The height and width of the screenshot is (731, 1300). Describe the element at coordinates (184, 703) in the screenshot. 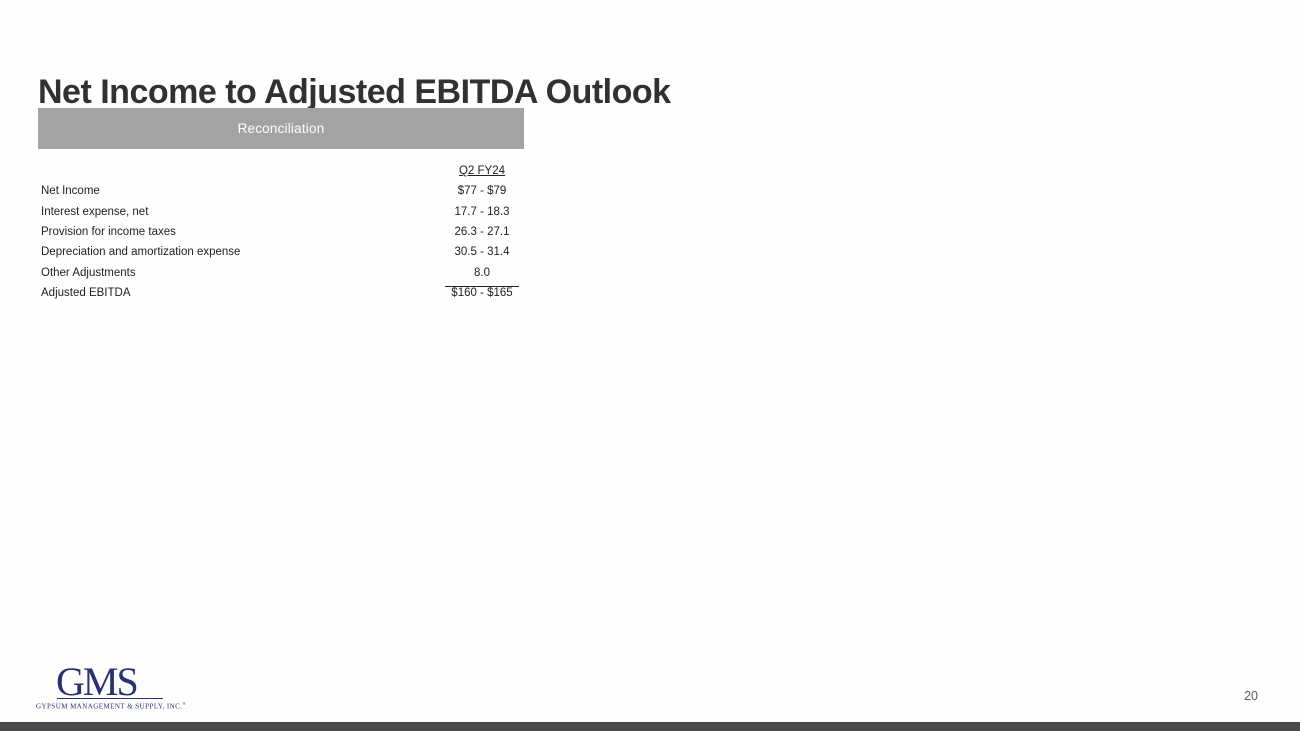

I see `registered-trademark-symbol: ®` at that location.